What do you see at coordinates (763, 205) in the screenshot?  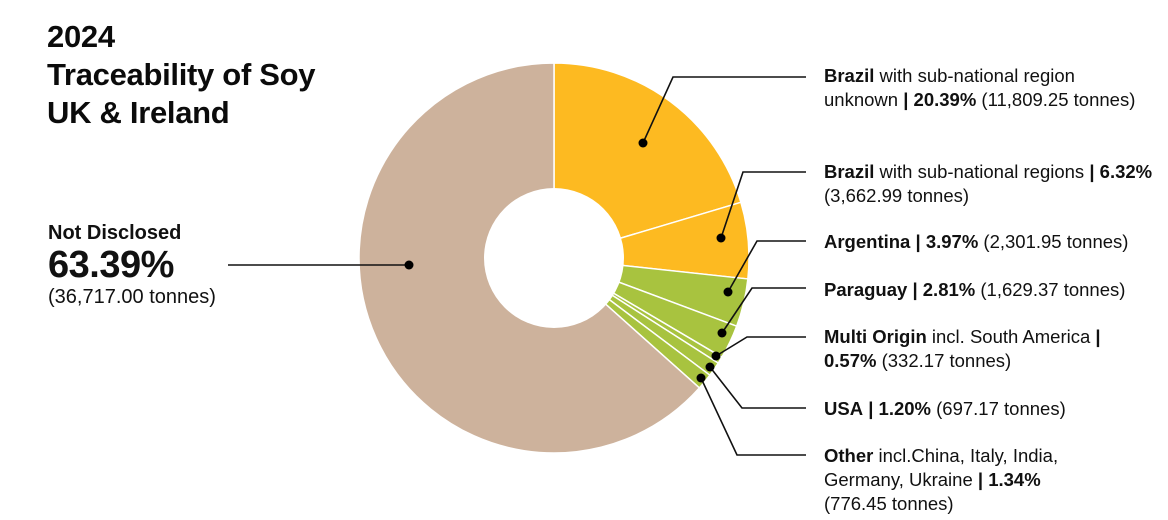 I see `leader-brazil-subnational` at bounding box center [763, 205].